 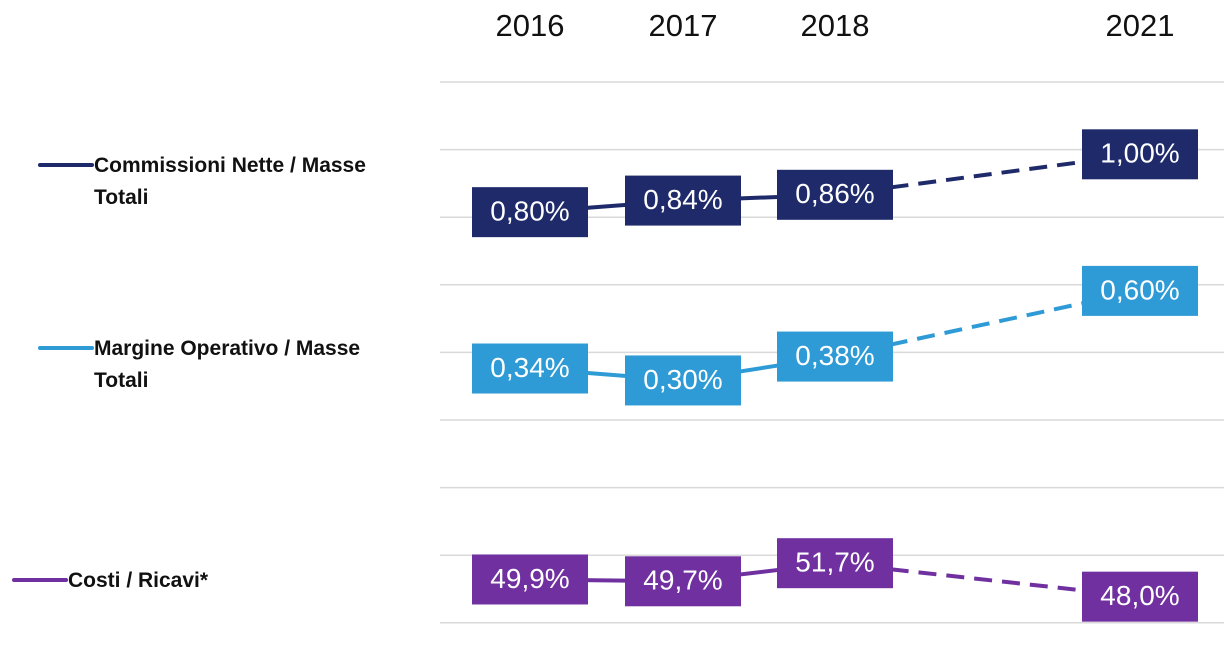 I want to click on data-label: 0,38%, so click(x=834, y=355).